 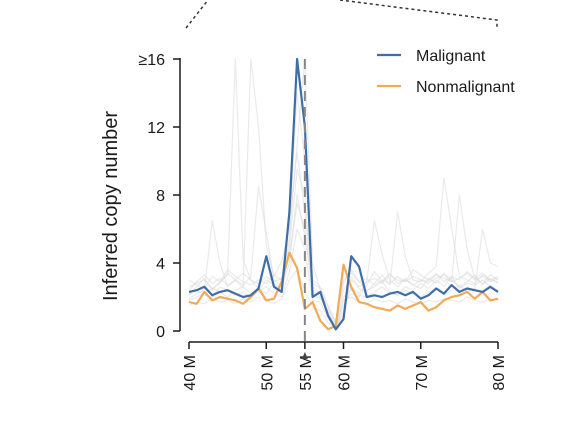 What do you see at coordinates (499, 373) in the screenshot?
I see `x-tick-label: 80 M` at bounding box center [499, 373].